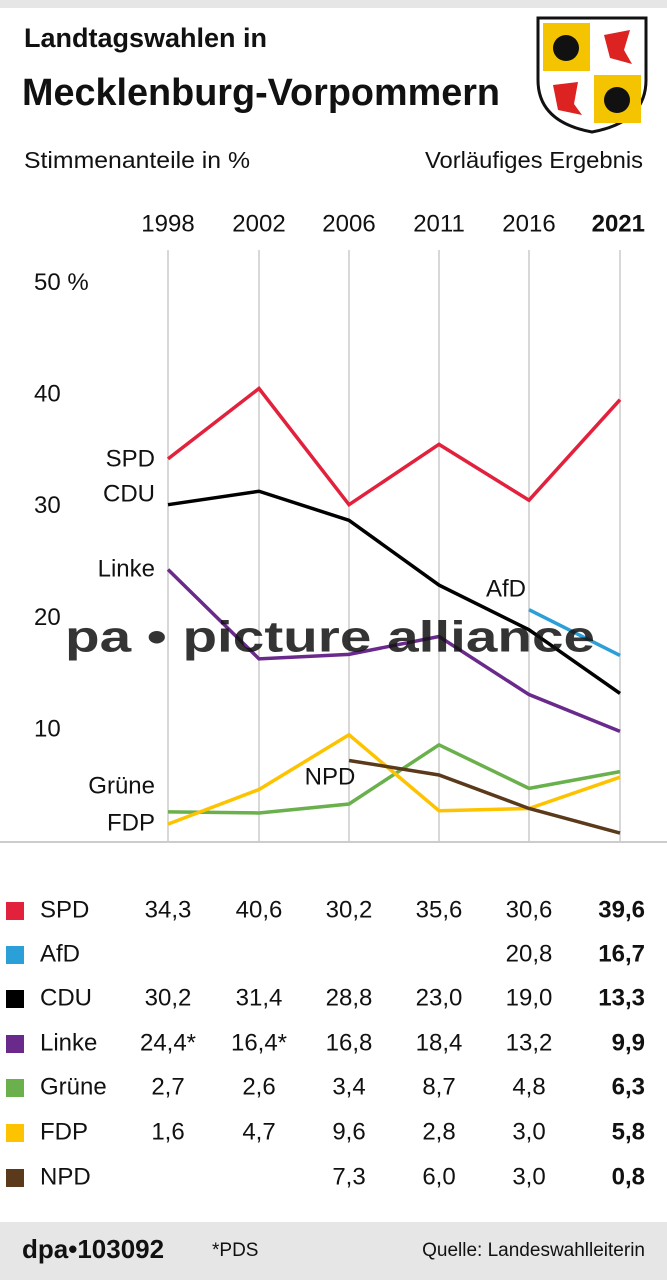 This screenshot has width=667, height=1280. I want to click on table-value: 2,8, so click(438, 1131).